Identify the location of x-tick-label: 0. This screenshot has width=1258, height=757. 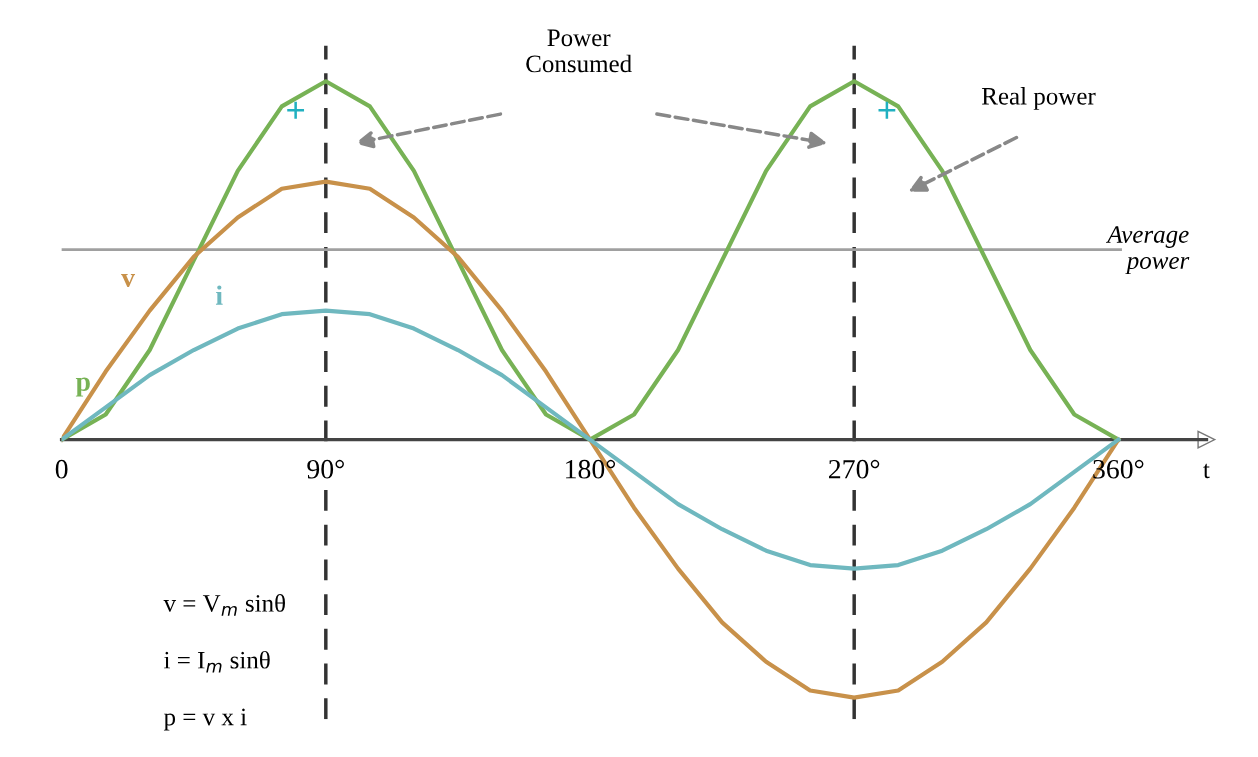
(61, 469).